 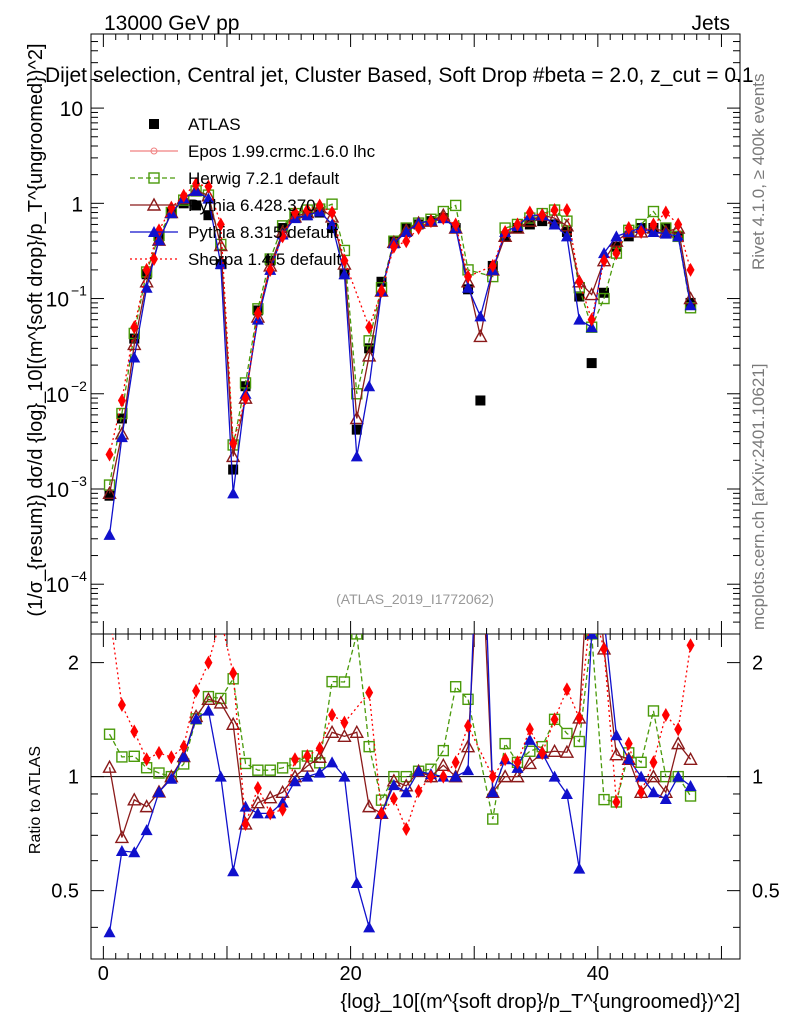 I want to click on y-tick-label: 1, so click(x=77, y=204).